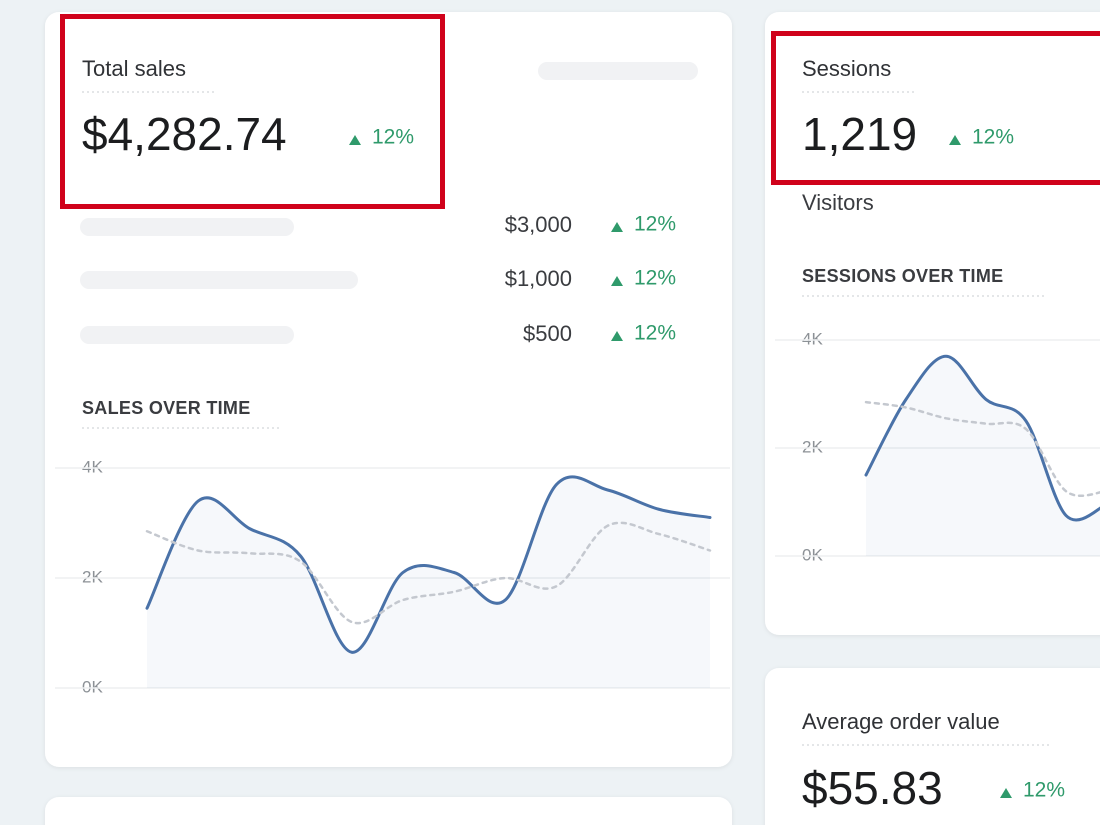 The height and width of the screenshot is (825, 1100). Describe the element at coordinates (859, 134) in the screenshot. I see `metric-value: 1,219` at that location.